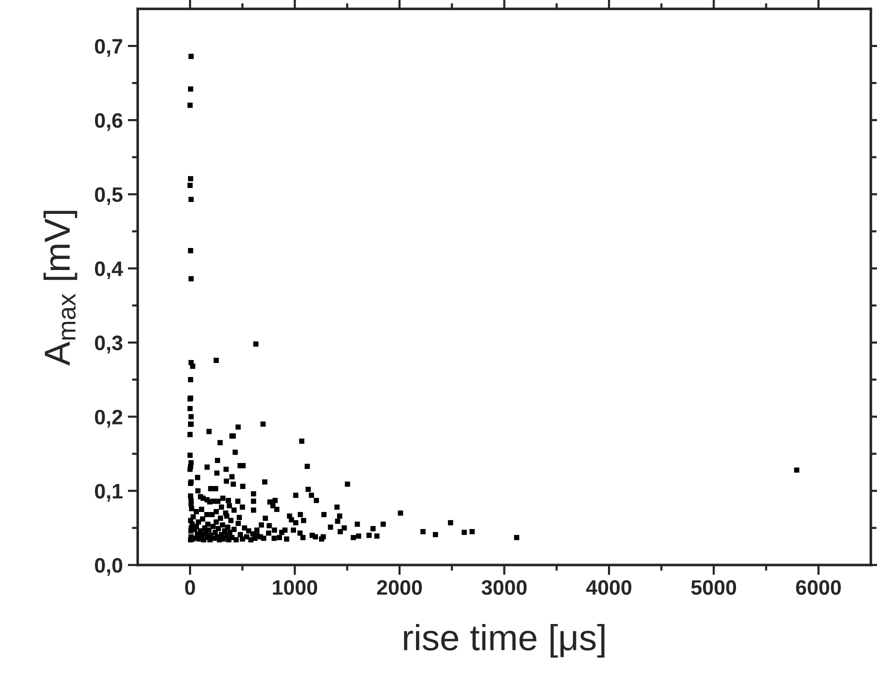 The image size is (877, 684). Describe the element at coordinates (609, 587) in the screenshot. I see `x-tick-label: 4000` at that location.